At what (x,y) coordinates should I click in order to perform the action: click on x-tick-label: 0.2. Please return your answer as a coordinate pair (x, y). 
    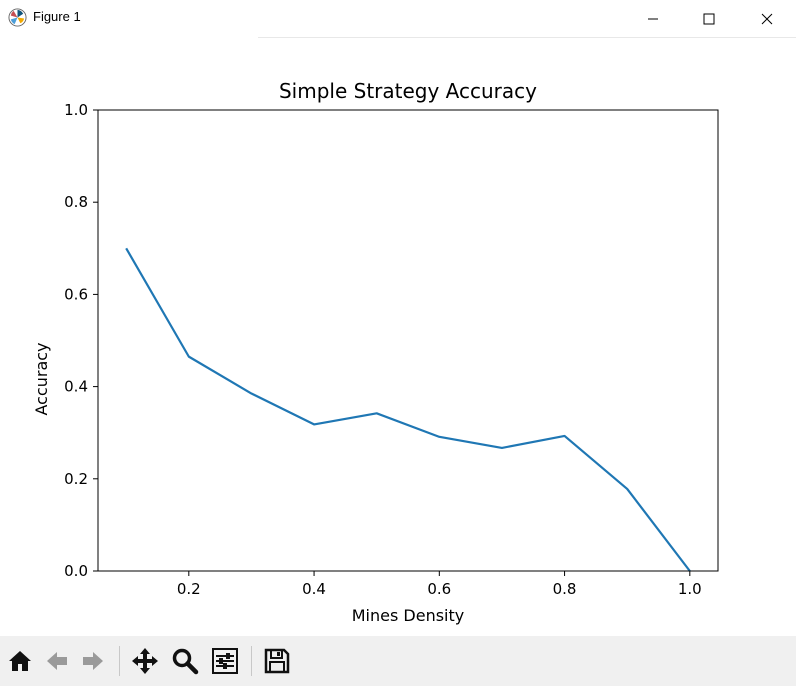
    Looking at the image, I should click on (189, 589).